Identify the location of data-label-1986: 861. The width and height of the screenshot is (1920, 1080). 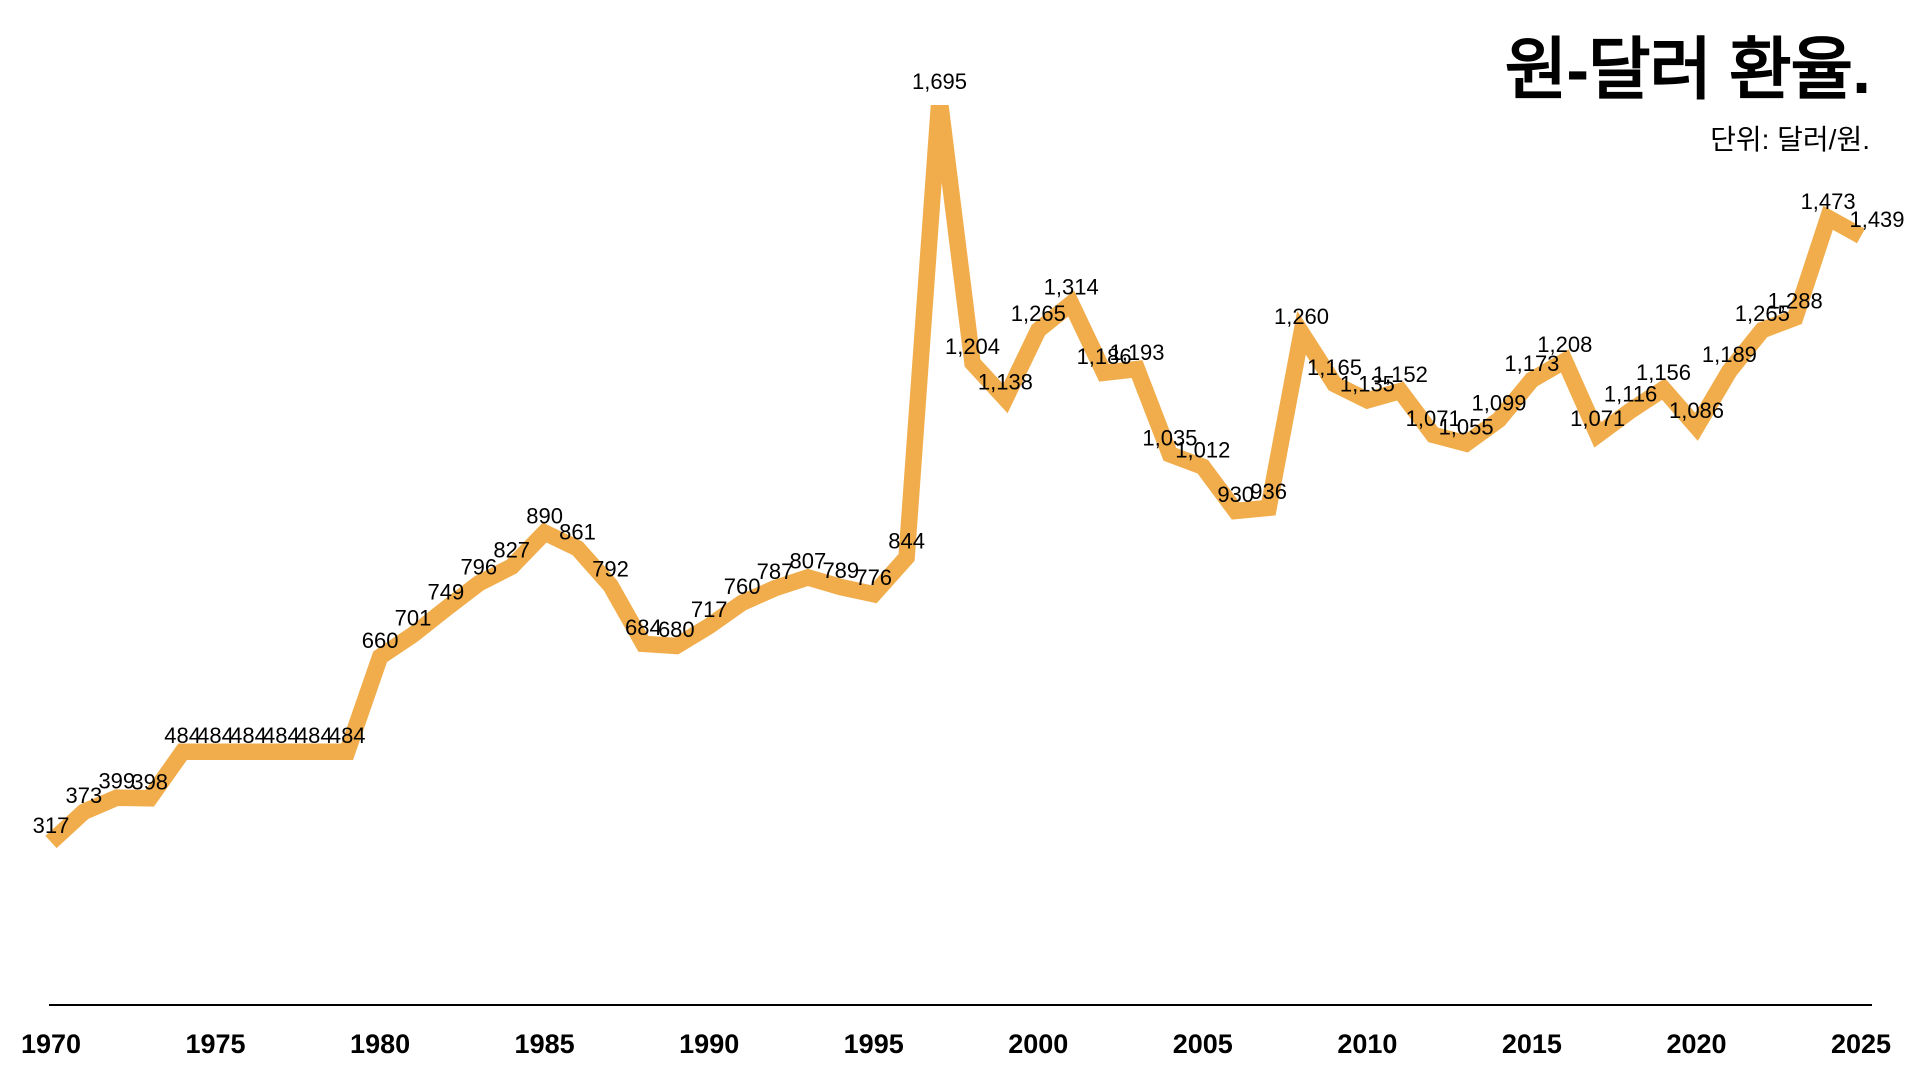
(577, 531).